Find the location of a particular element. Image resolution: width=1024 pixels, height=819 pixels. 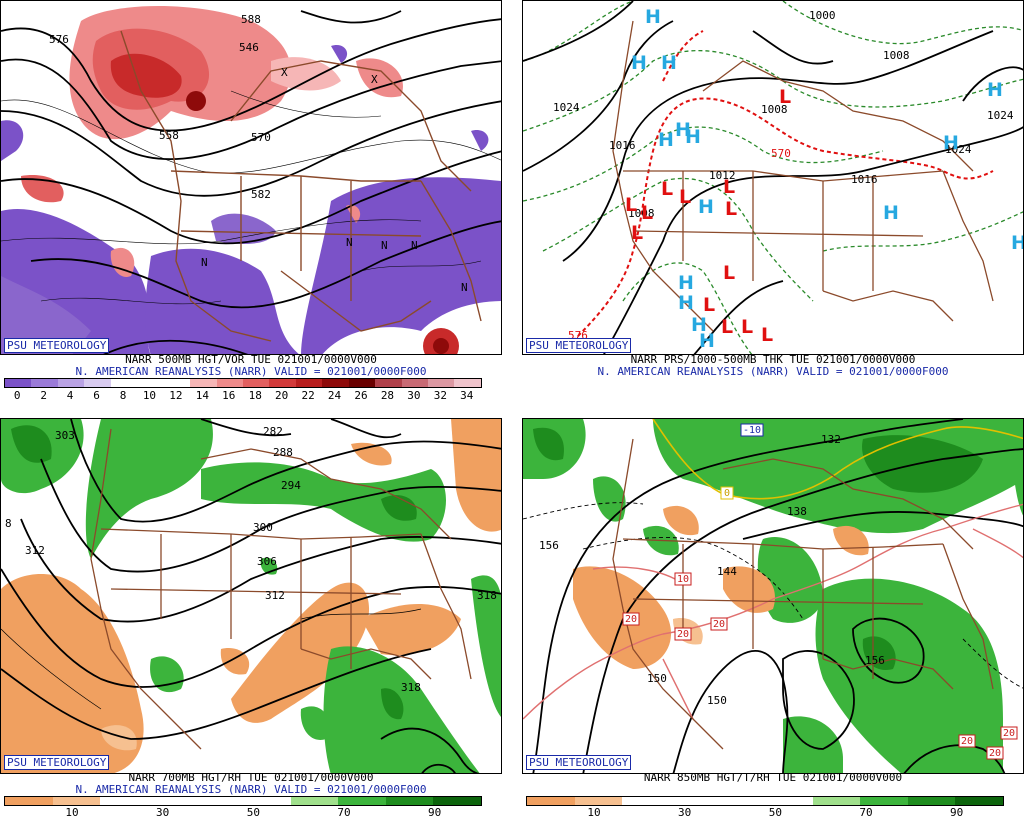

height-label: 150 is located at coordinates (657, 678).